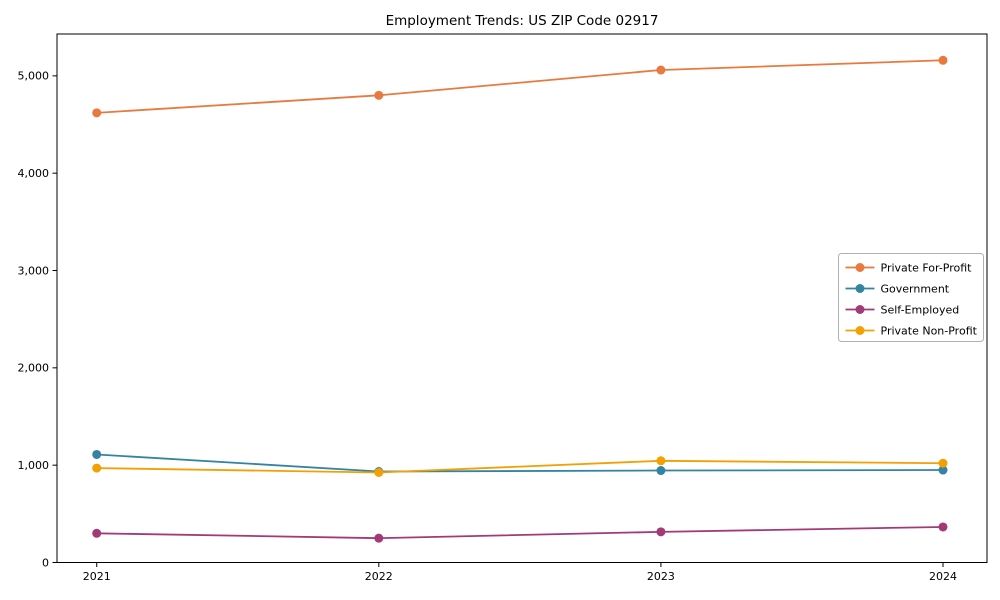 The height and width of the screenshot is (600, 1000). What do you see at coordinates (522, 21) in the screenshot?
I see `chart-title: Employment Trends: US ZIP Code 02917` at bounding box center [522, 21].